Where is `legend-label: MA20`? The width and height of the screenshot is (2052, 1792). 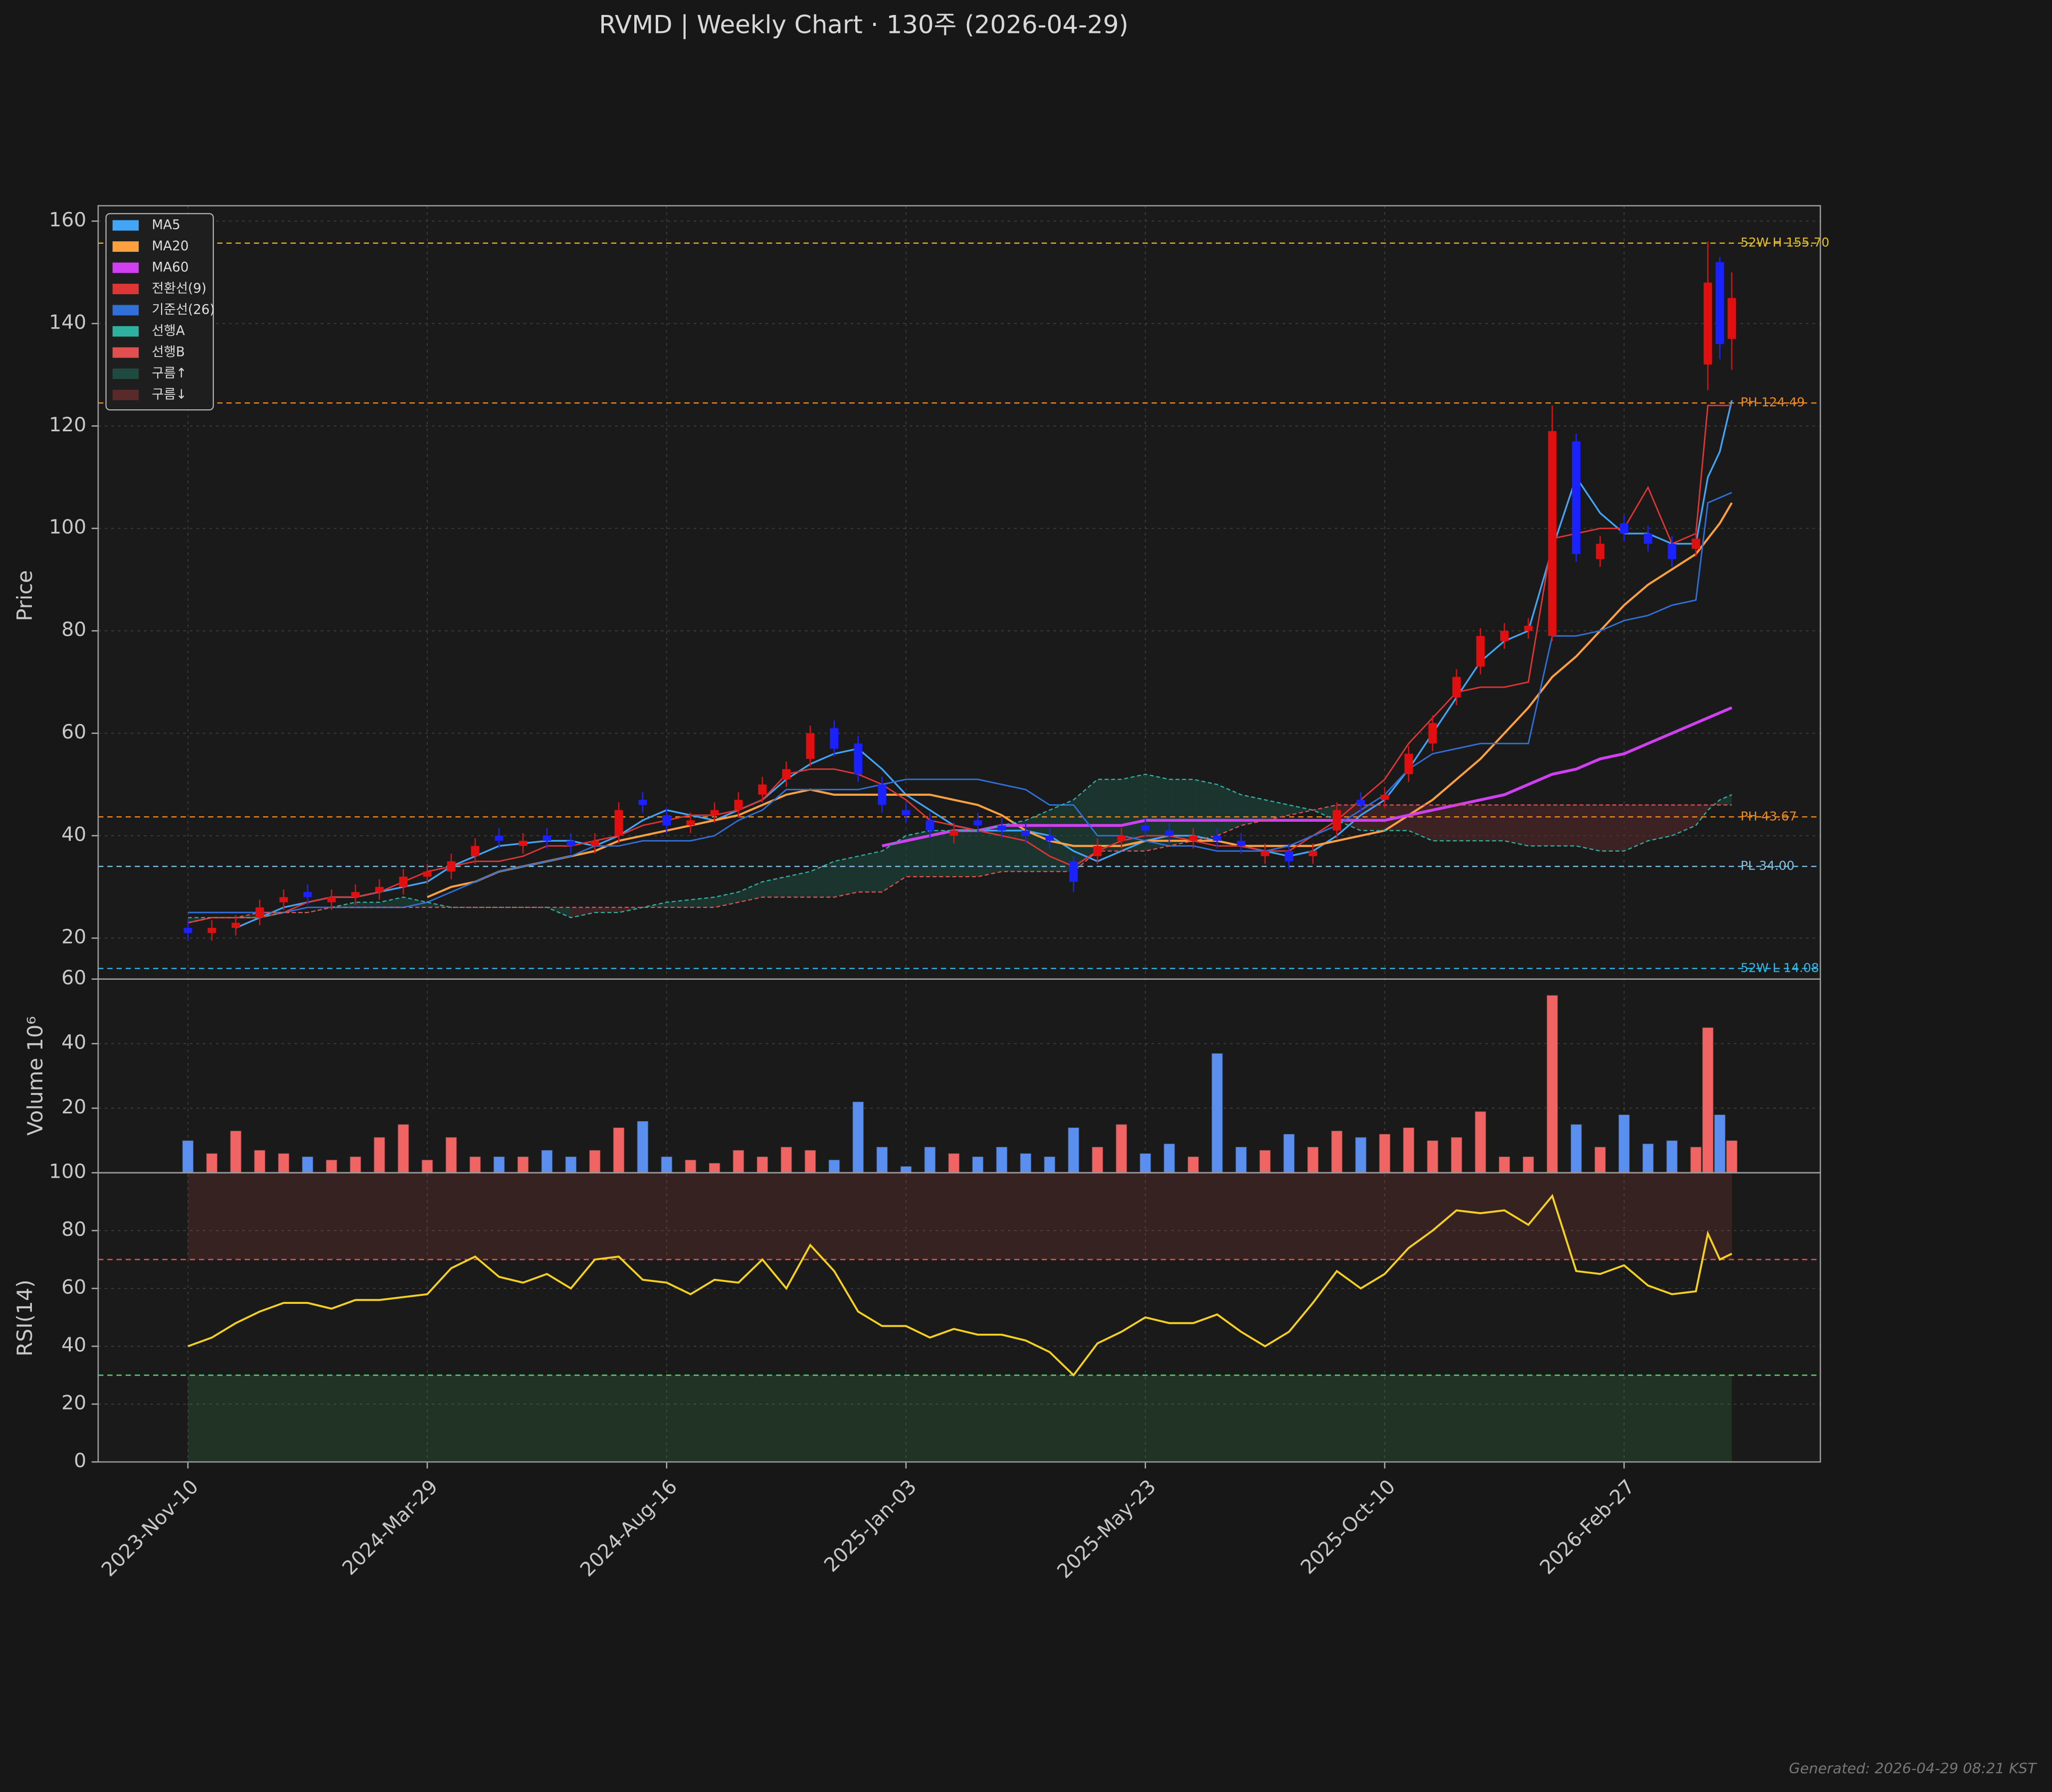
legend-label: MA20 is located at coordinates (170, 246).